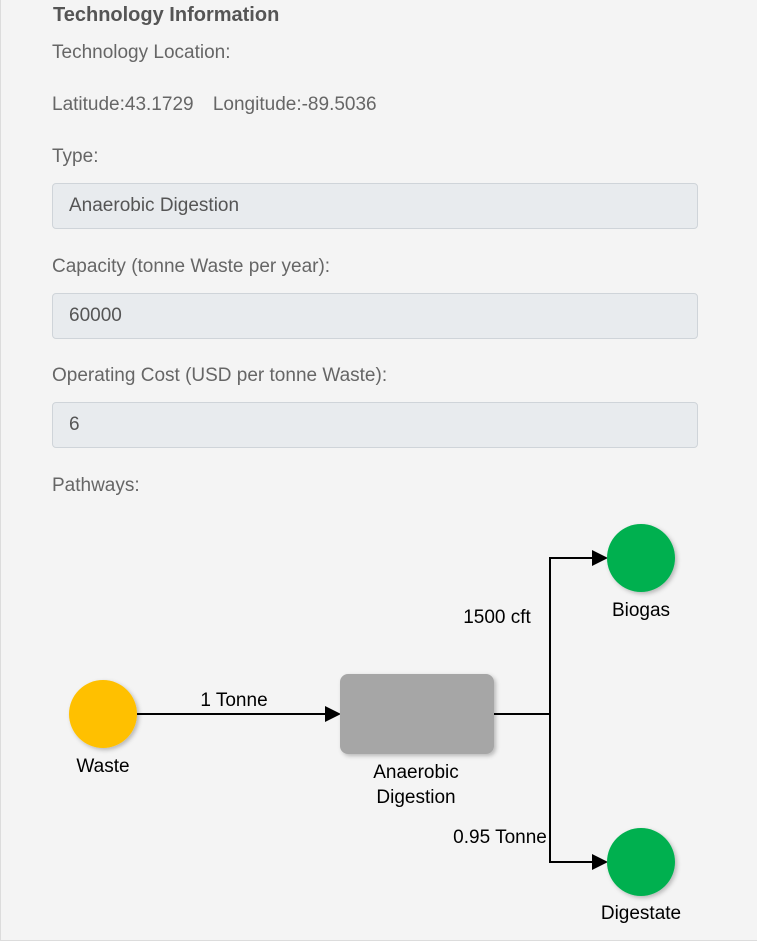 The height and width of the screenshot is (941, 757). What do you see at coordinates (103, 714) in the screenshot?
I see `waste-node` at bounding box center [103, 714].